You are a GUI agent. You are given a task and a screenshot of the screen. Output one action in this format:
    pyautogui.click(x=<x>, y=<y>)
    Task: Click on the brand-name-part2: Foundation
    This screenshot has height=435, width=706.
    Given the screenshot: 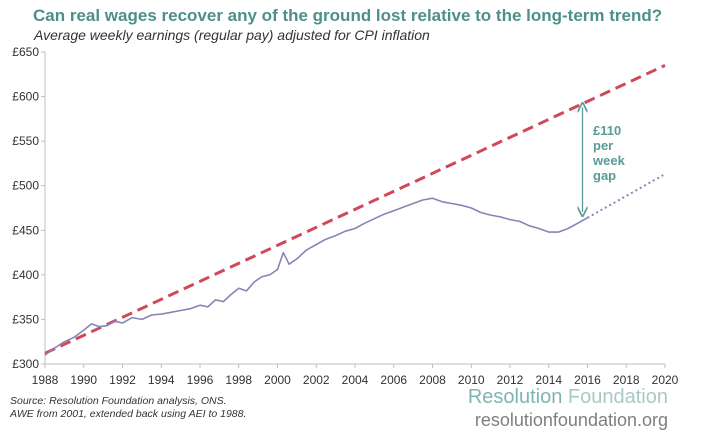 What is the action you would take?
    pyautogui.click(x=615, y=397)
    